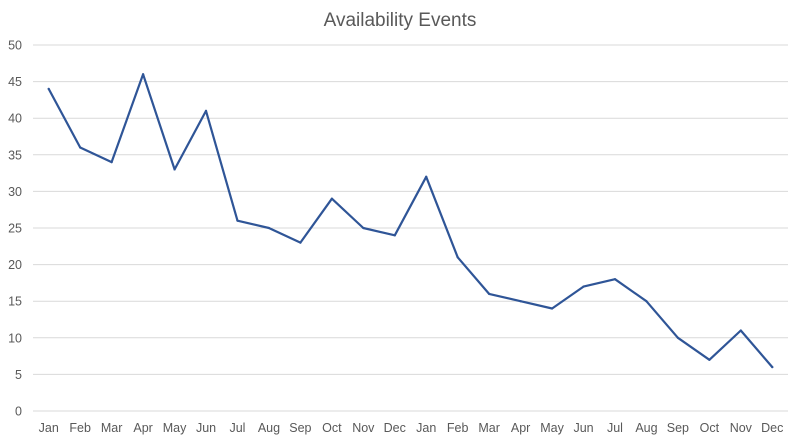 The image size is (800, 441). Describe the element at coordinates (18, 375) in the screenshot. I see `y-tick-label: 5` at that location.